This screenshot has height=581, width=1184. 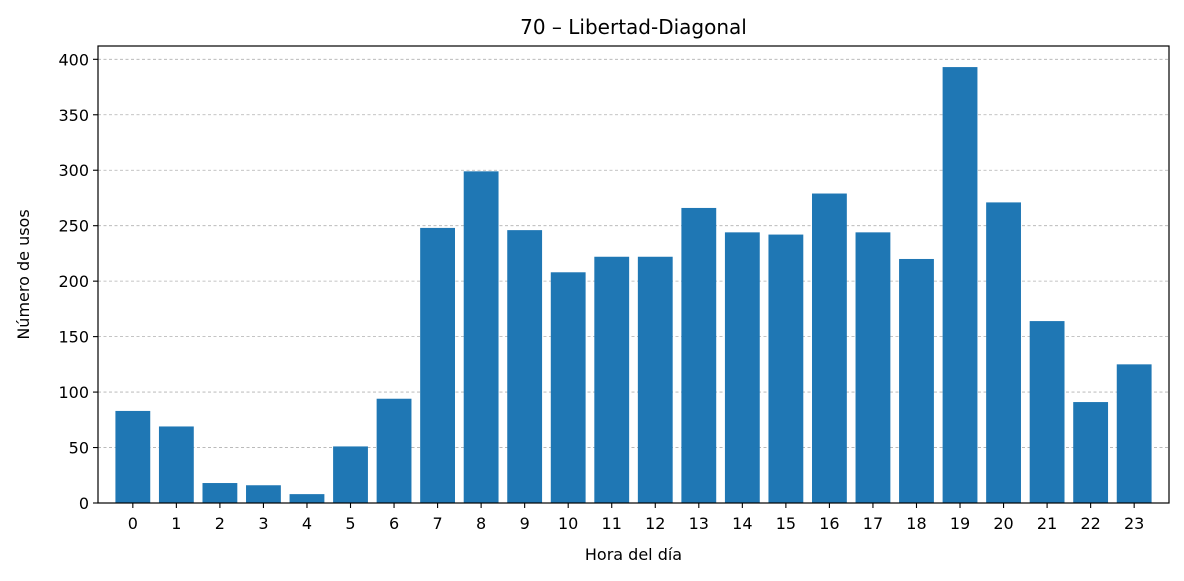 What do you see at coordinates (742, 523) in the screenshot?
I see `x-tick-label: 14` at bounding box center [742, 523].